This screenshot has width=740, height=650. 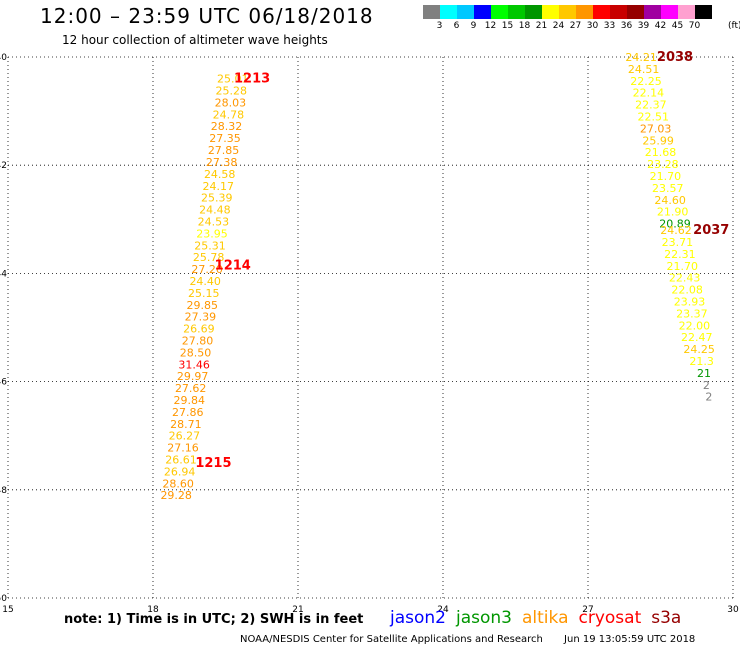 What do you see at coordinates (677, 26) in the screenshot?
I see `color-scale-tick: 45` at bounding box center [677, 26].